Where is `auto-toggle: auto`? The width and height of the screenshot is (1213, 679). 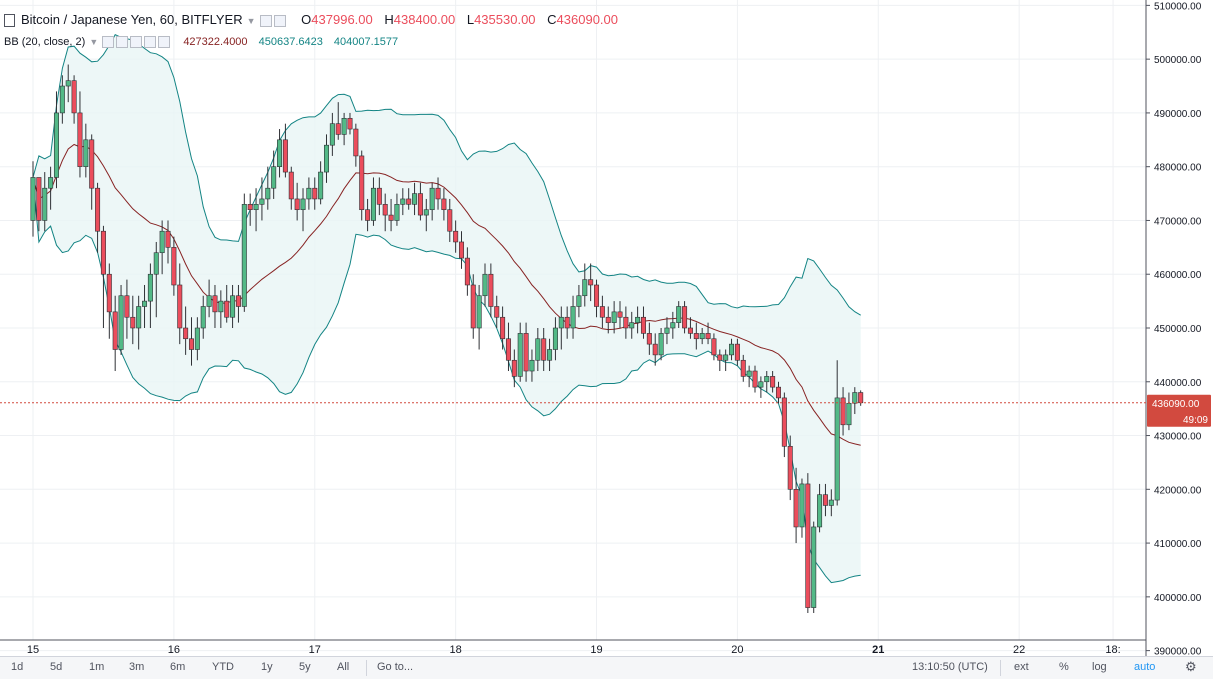 auto-toggle: auto is located at coordinates (1145, 667).